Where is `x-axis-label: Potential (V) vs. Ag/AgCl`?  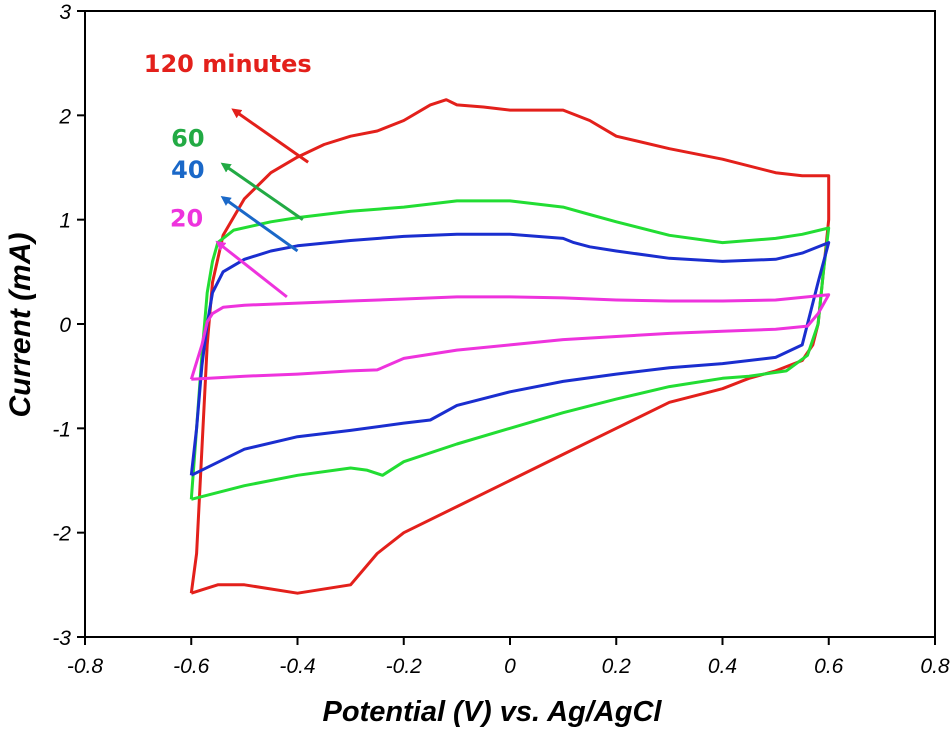
x-axis-label: Potential (V) vs. Ag/AgCl is located at coordinates (493, 712).